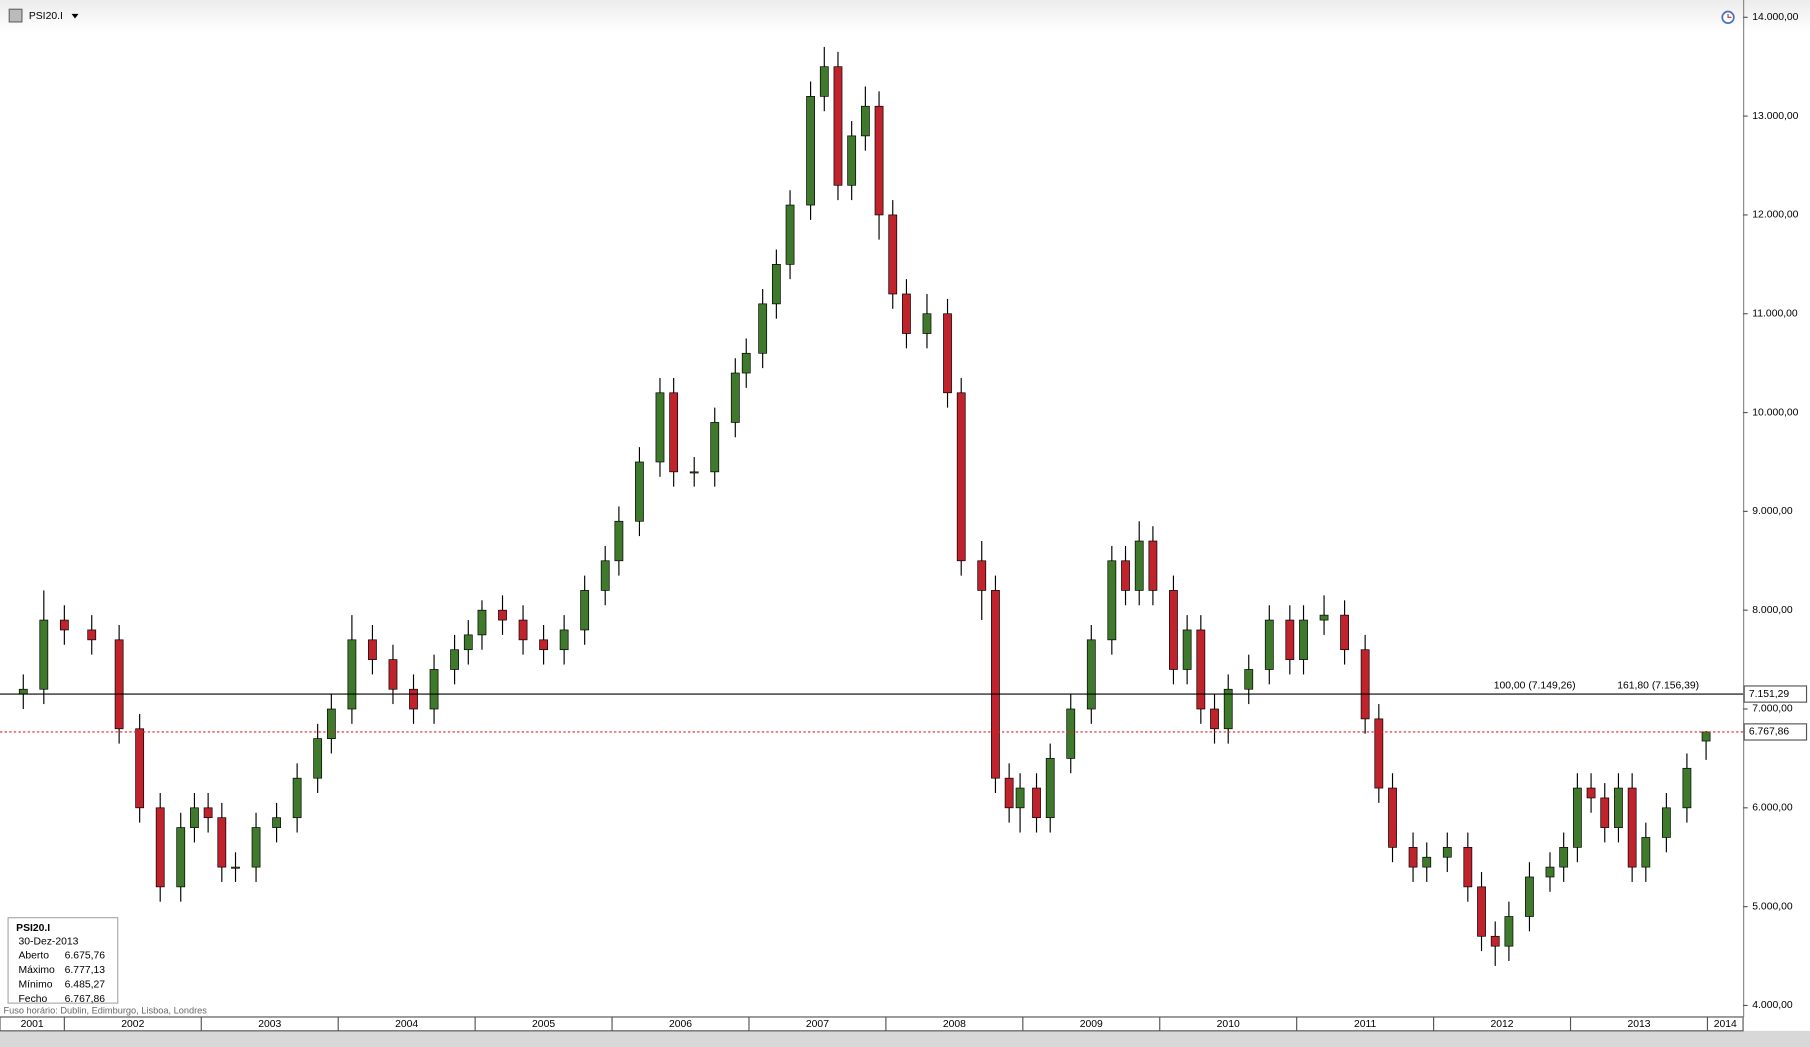 The width and height of the screenshot is (1810, 1047). Describe the element at coordinates (1775, 313) in the screenshot. I see `y-tick-label: 11.000,00` at that location.